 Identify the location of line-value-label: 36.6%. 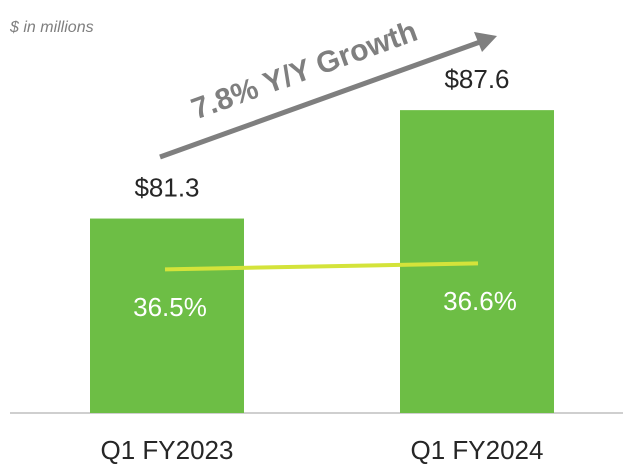
(480, 301).